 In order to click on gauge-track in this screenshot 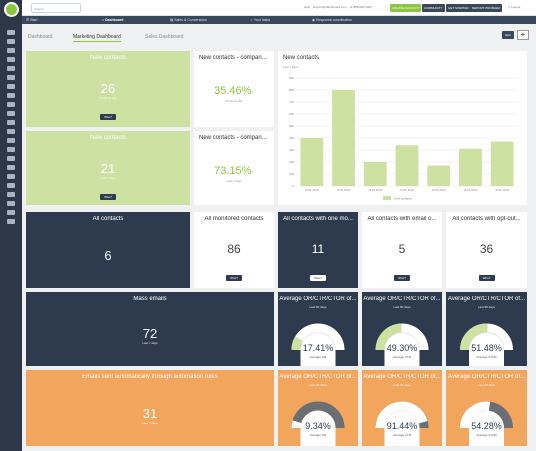, I will do `click(318, 415)`.